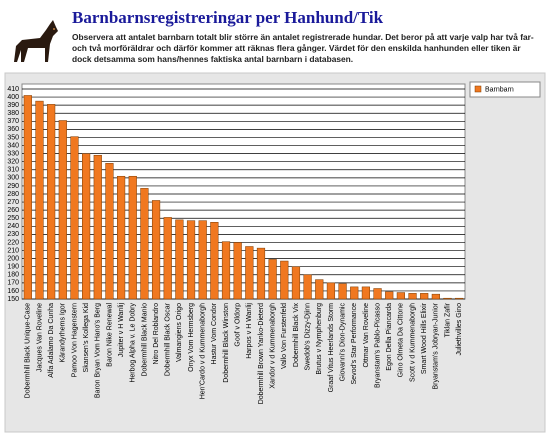 This screenshot has width=550, height=437. I want to click on dog-icon, so click(36, 41).